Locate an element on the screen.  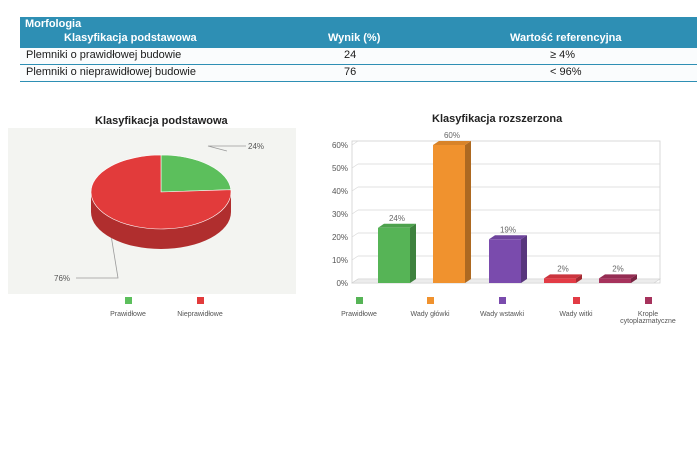
row-reference: ≥ 4% is located at coordinates (562, 55).